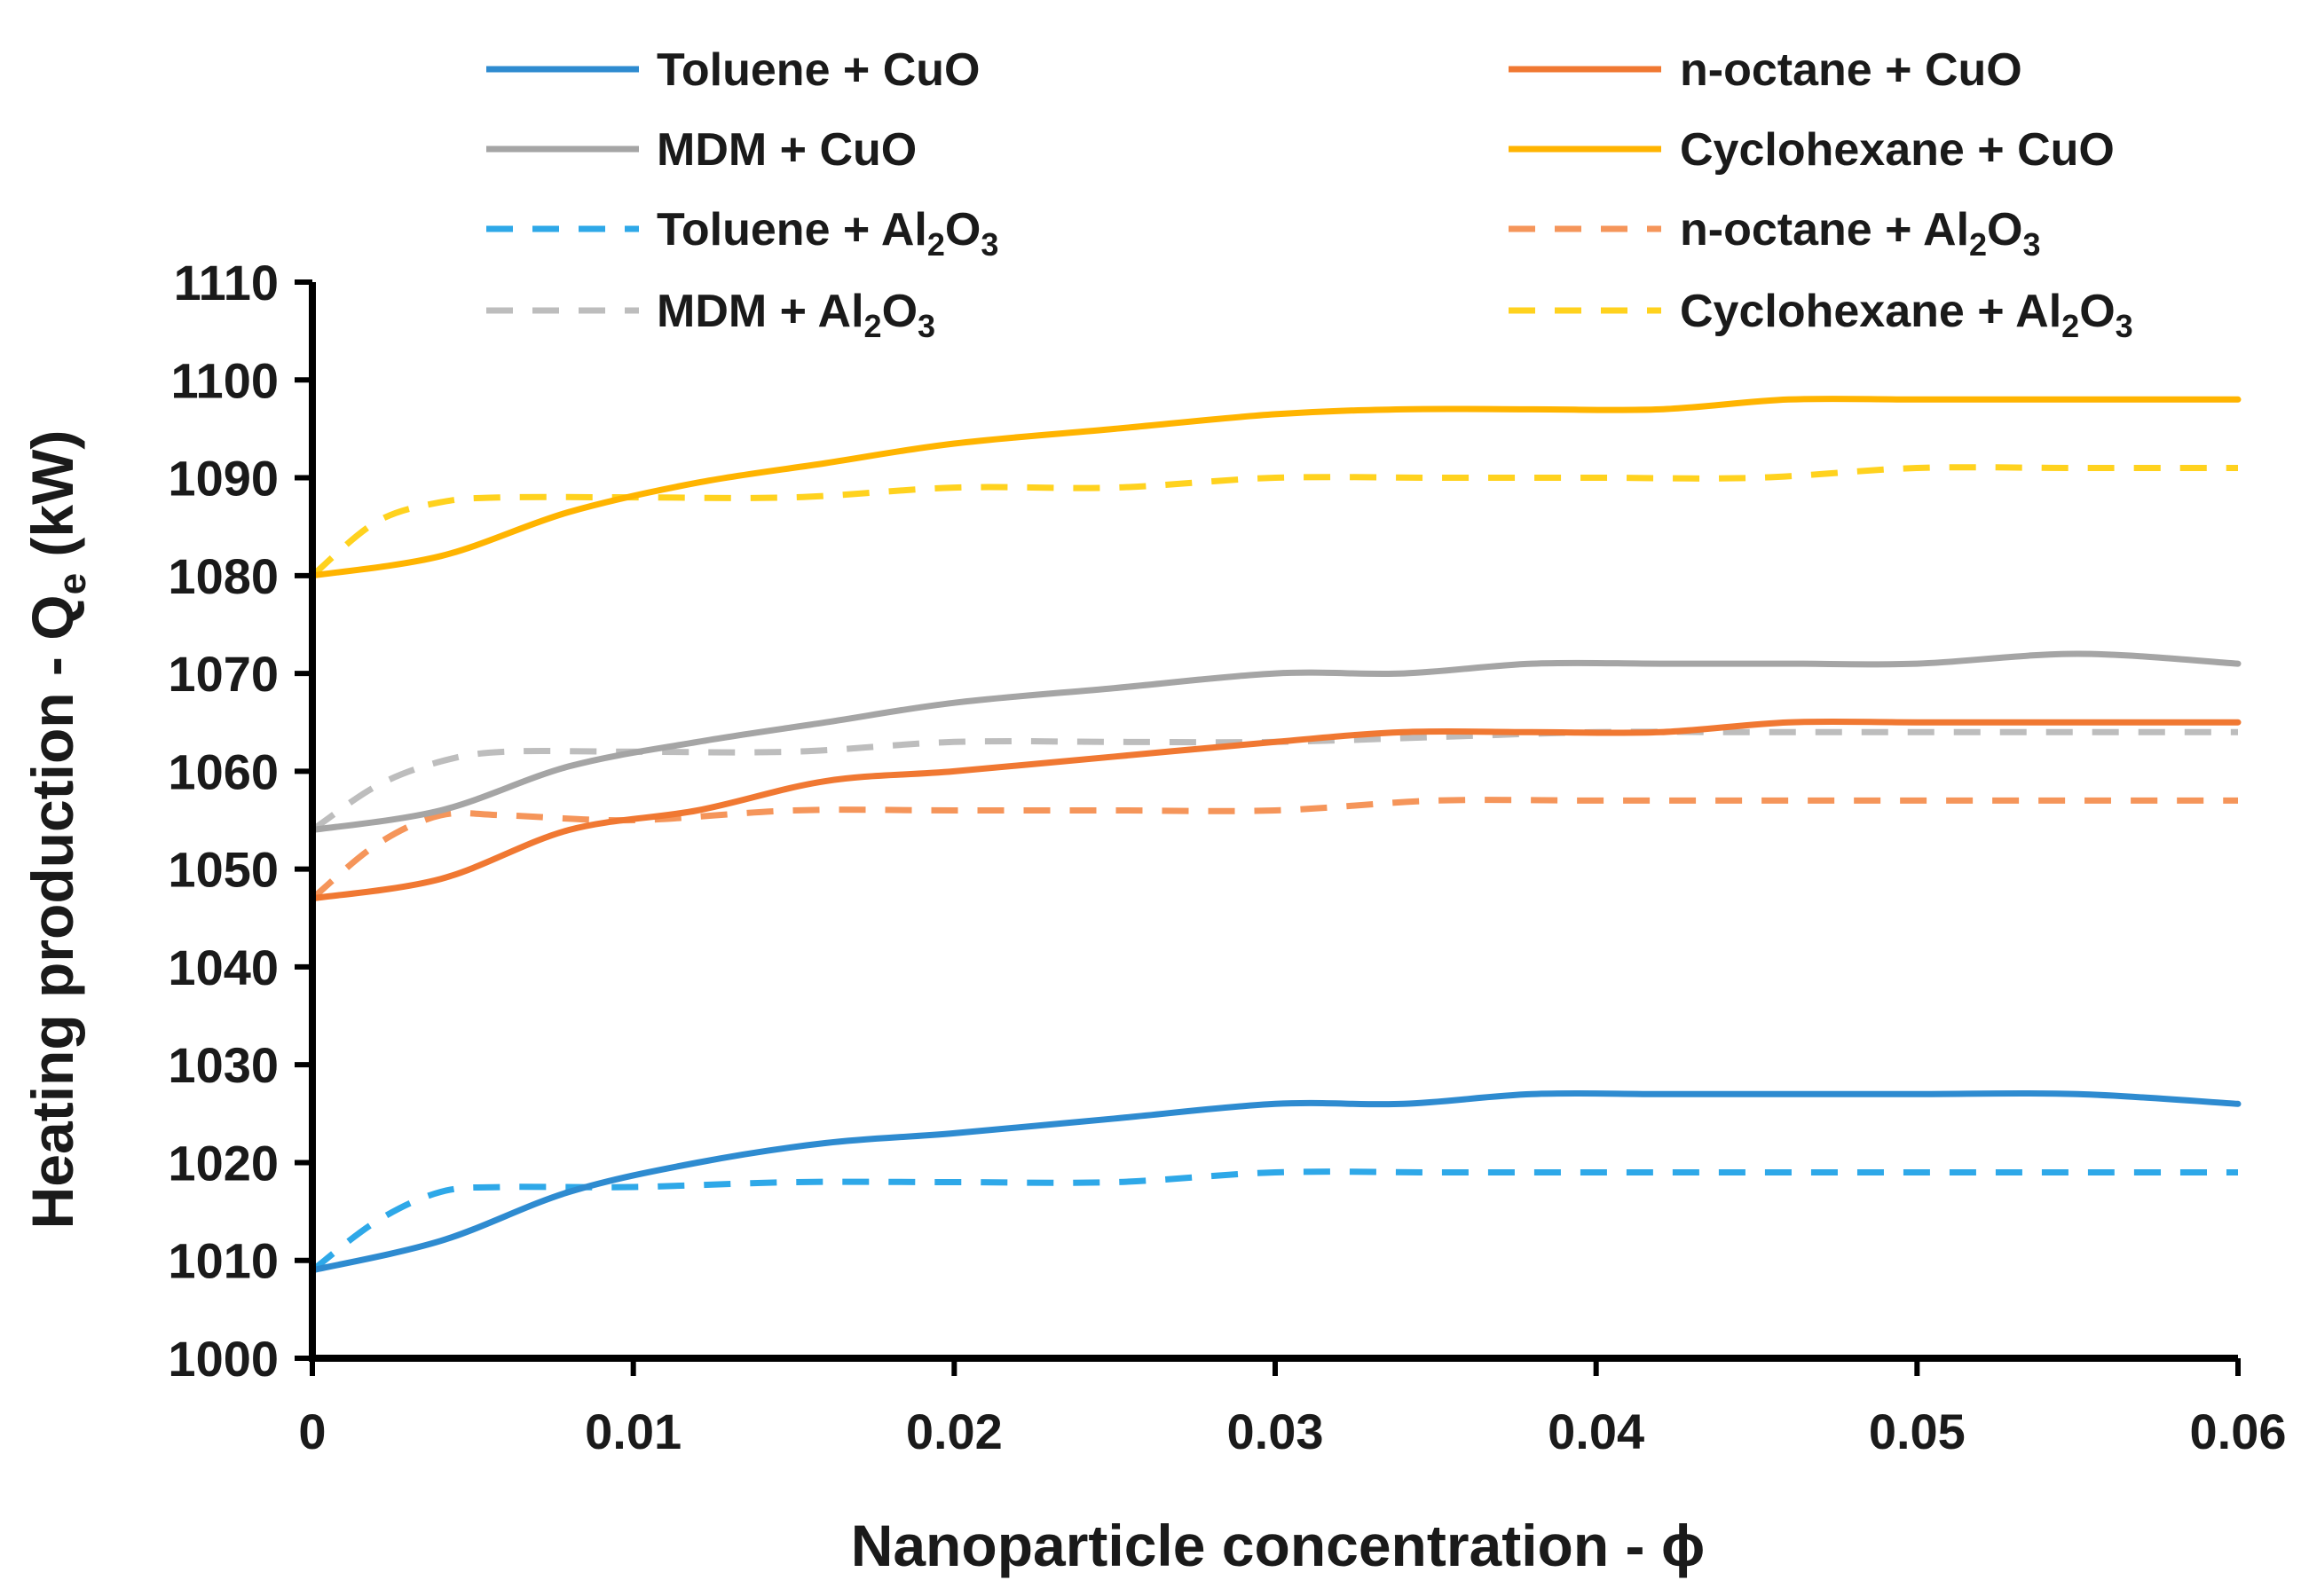 The width and height of the screenshot is (2301, 1596). What do you see at coordinates (2238, 1431) in the screenshot?
I see `x-tick-label: 0.06` at bounding box center [2238, 1431].